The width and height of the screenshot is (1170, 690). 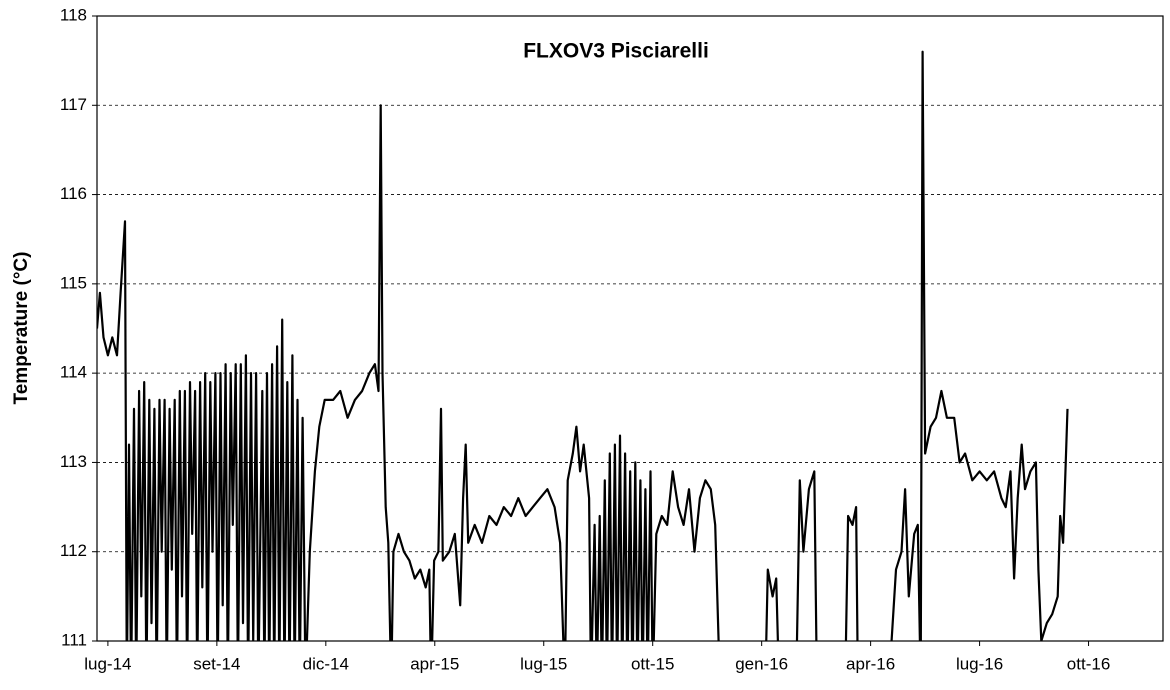 I want to click on x-tick-label: gen-16, so click(x=761, y=663).